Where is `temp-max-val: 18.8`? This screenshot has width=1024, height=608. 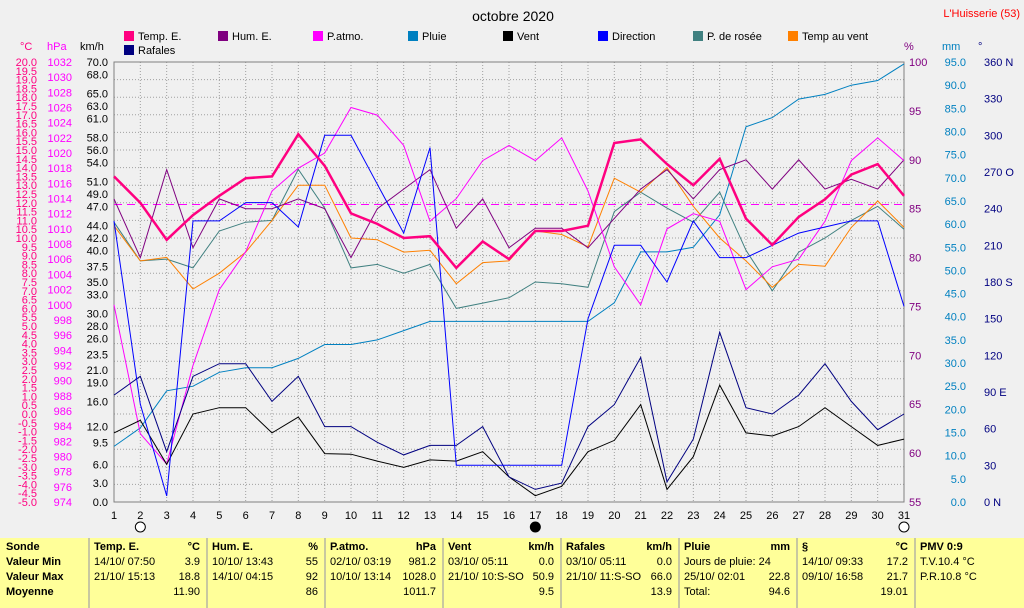
temp-max-val: 18.8 is located at coordinates (189, 577).